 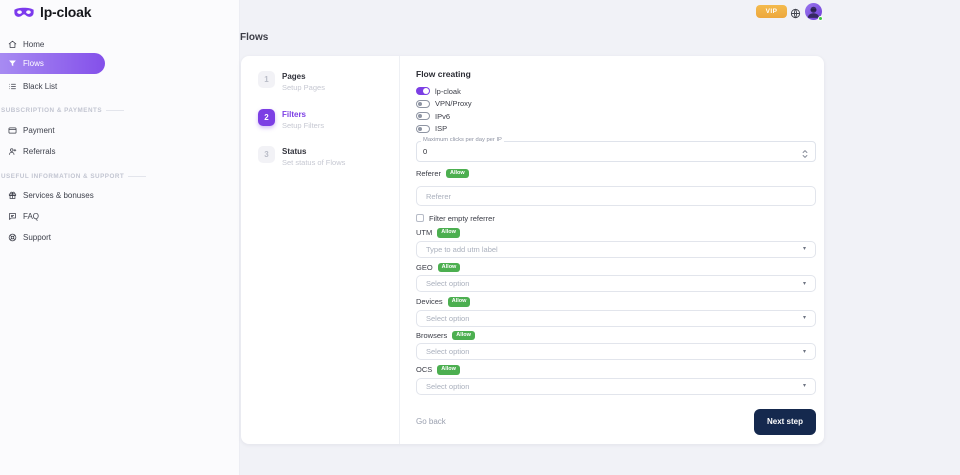 What do you see at coordinates (294, 76) in the screenshot?
I see `step-title: Pages` at bounding box center [294, 76].